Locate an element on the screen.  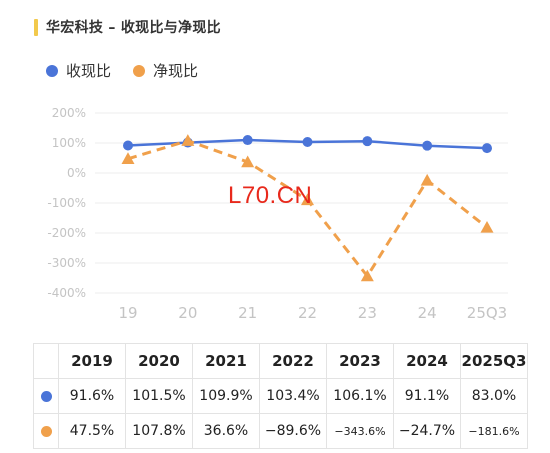
table-header-cell: 2020 is located at coordinates (159, 361).